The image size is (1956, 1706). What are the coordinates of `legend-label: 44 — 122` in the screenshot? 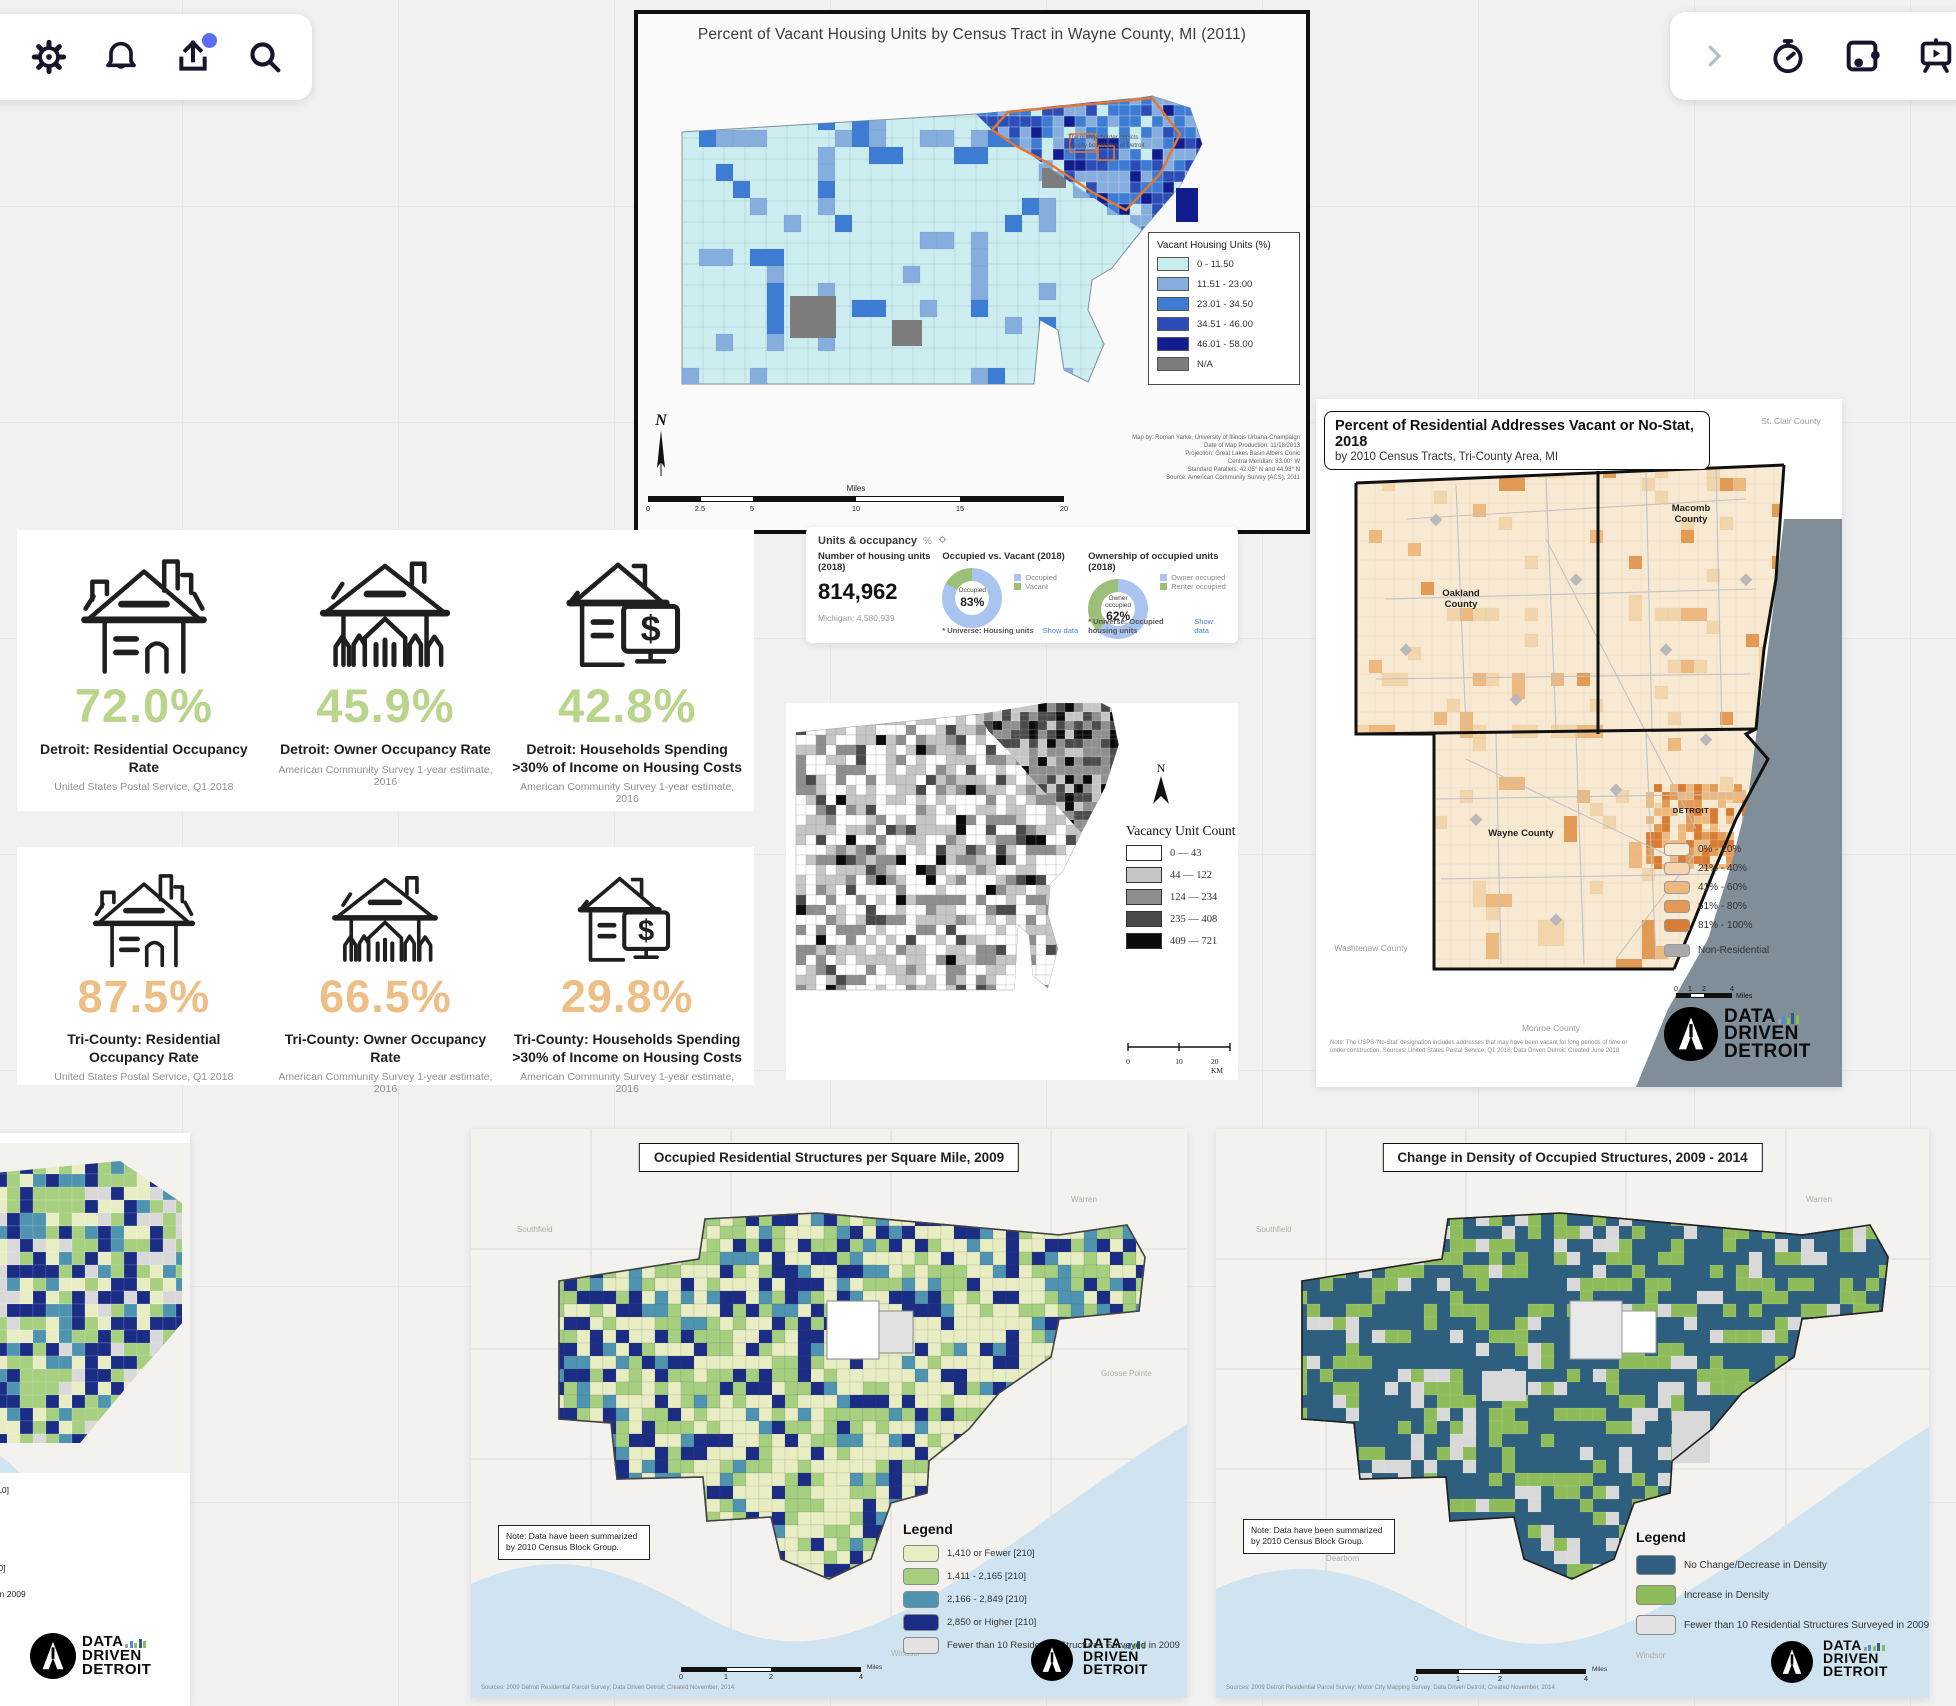 It's located at (1191, 875).